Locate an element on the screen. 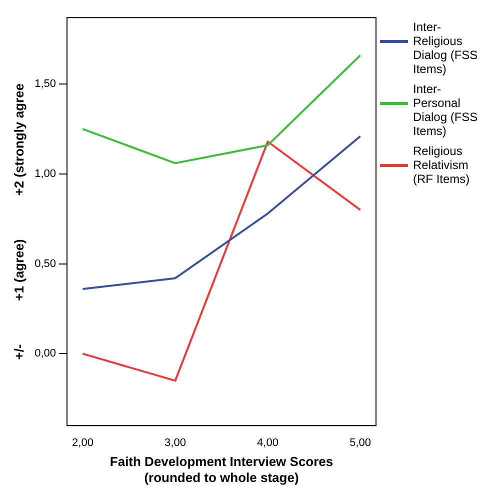 This screenshot has height=490, width=488. y-tick-label: 0,50 is located at coordinates (45, 264).